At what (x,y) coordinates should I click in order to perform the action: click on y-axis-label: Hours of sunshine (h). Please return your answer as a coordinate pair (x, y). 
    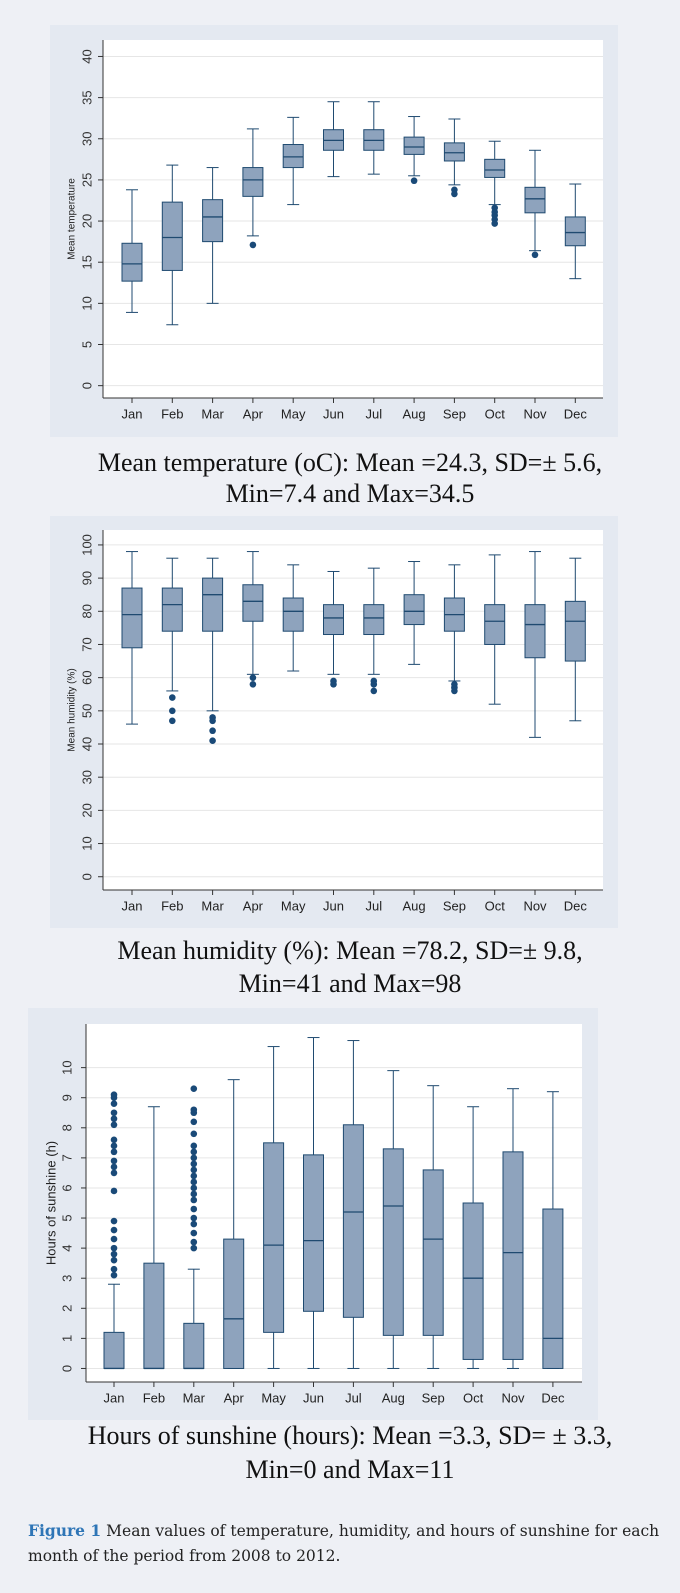
    Looking at the image, I should click on (50, 1203).